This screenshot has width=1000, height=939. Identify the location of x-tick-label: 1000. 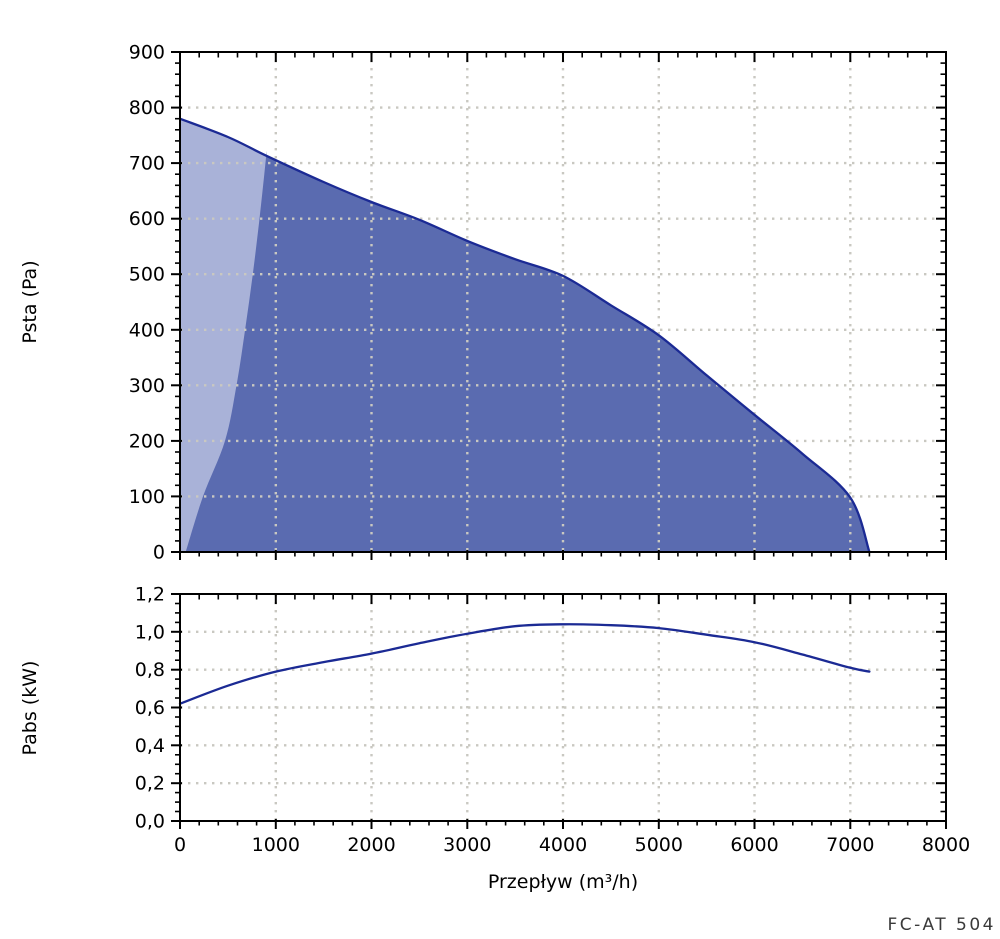
(276, 845).